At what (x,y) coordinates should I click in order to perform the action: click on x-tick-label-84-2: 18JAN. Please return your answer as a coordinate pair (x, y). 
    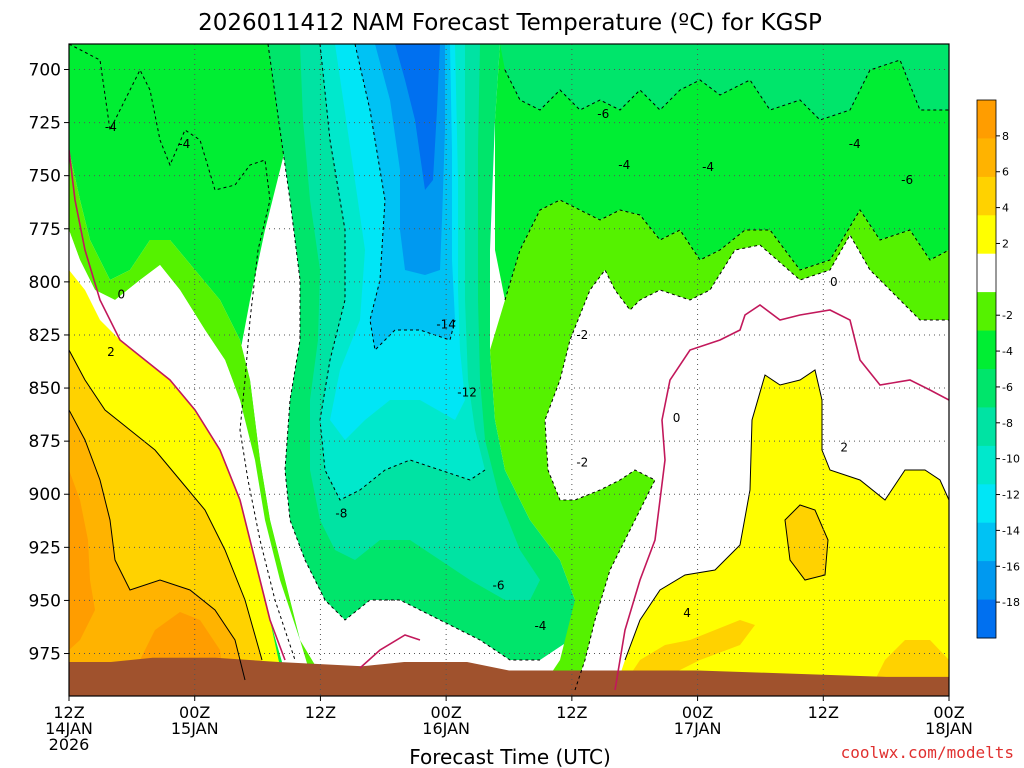
    Looking at the image, I should click on (949, 728).